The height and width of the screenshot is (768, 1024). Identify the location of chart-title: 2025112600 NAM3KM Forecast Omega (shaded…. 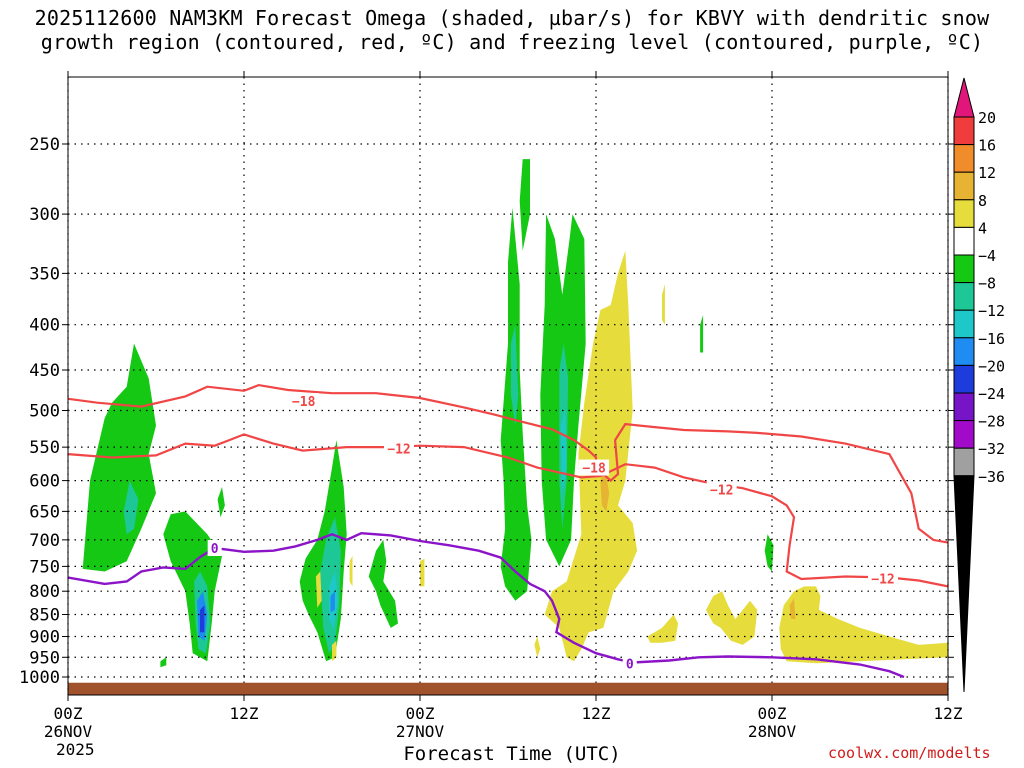
(512, 30).